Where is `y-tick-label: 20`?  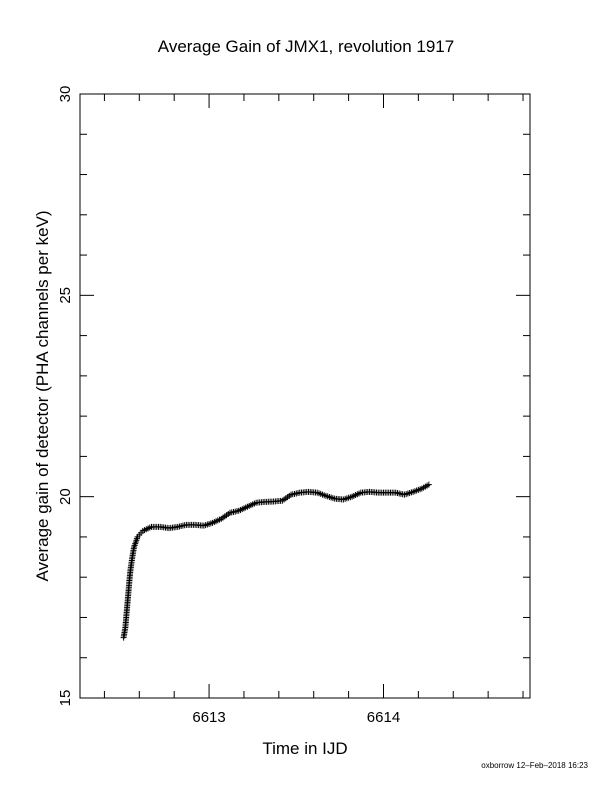 y-tick-label: 20 is located at coordinates (65, 496).